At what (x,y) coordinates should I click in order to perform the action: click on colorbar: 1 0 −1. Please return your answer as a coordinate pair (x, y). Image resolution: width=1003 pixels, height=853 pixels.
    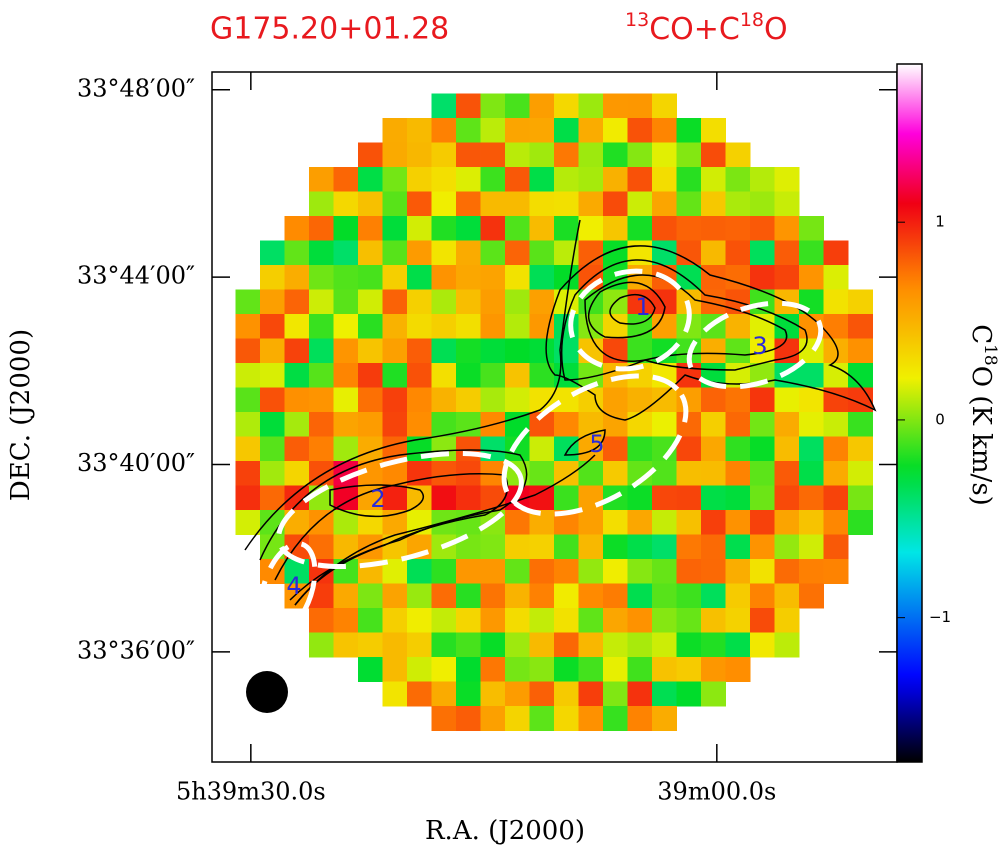
    Looking at the image, I should click on (923, 413).